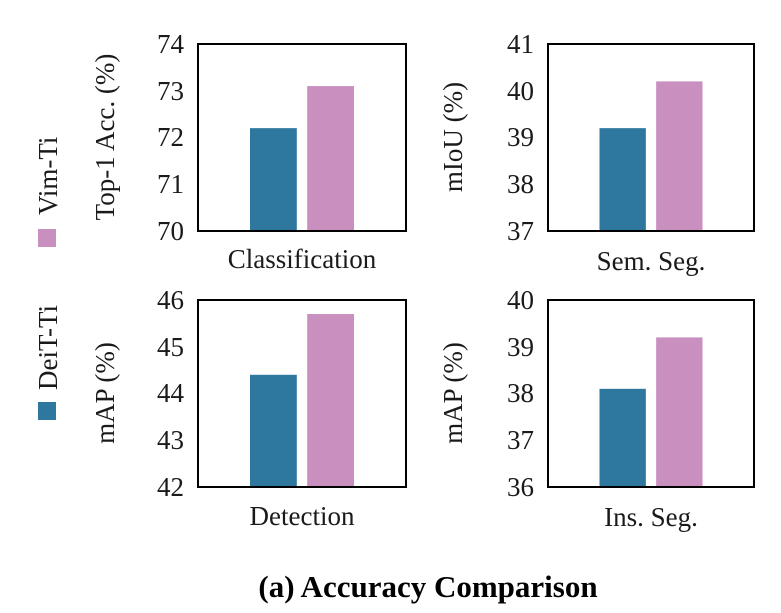 The image size is (781, 613). What do you see at coordinates (48, 176) in the screenshot?
I see `legend-label-vim-ti: Vim-Ti` at bounding box center [48, 176].